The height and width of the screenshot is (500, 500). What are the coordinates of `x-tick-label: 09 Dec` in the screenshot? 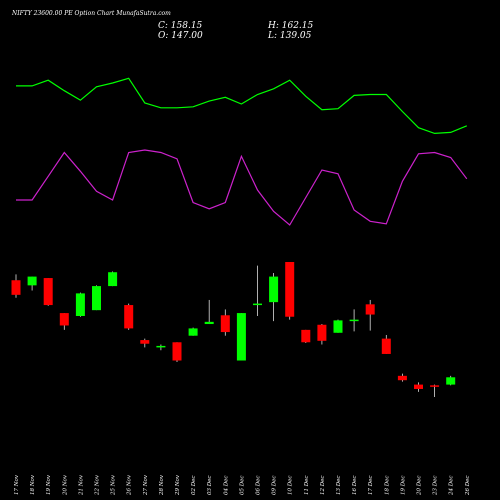 It's located at (275, 486).